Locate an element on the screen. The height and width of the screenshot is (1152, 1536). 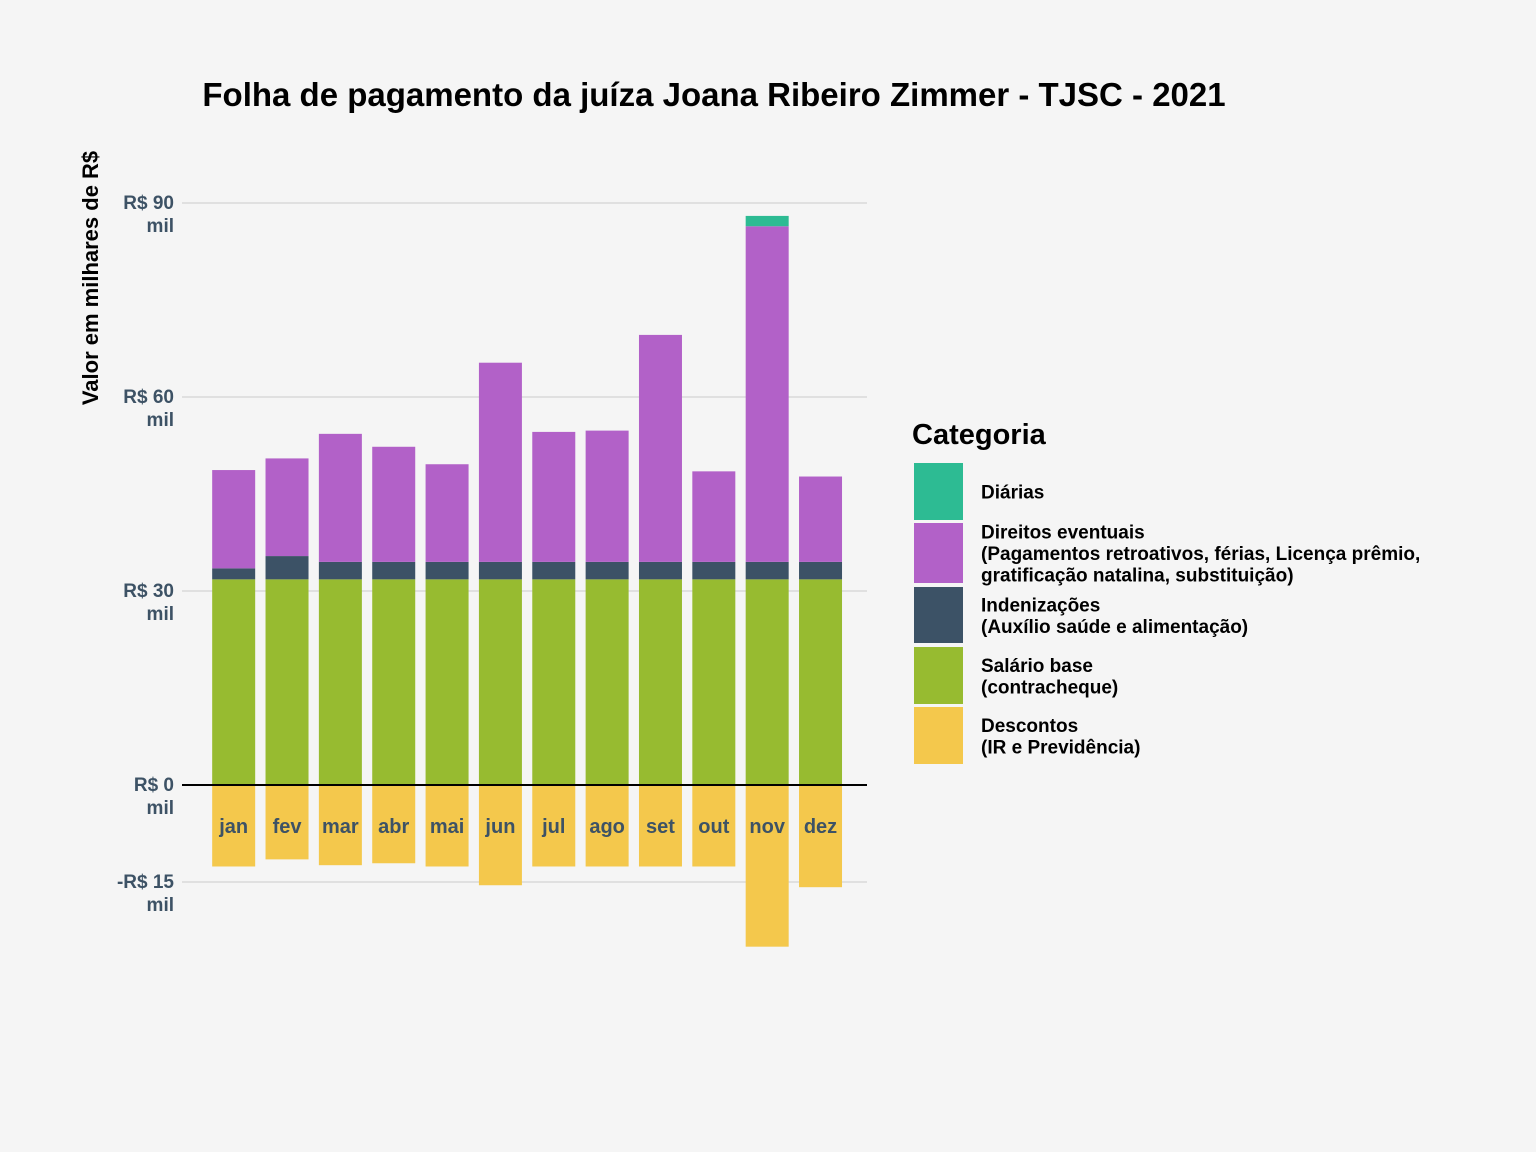
bar-descontos-jul is located at coordinates (554, 826).